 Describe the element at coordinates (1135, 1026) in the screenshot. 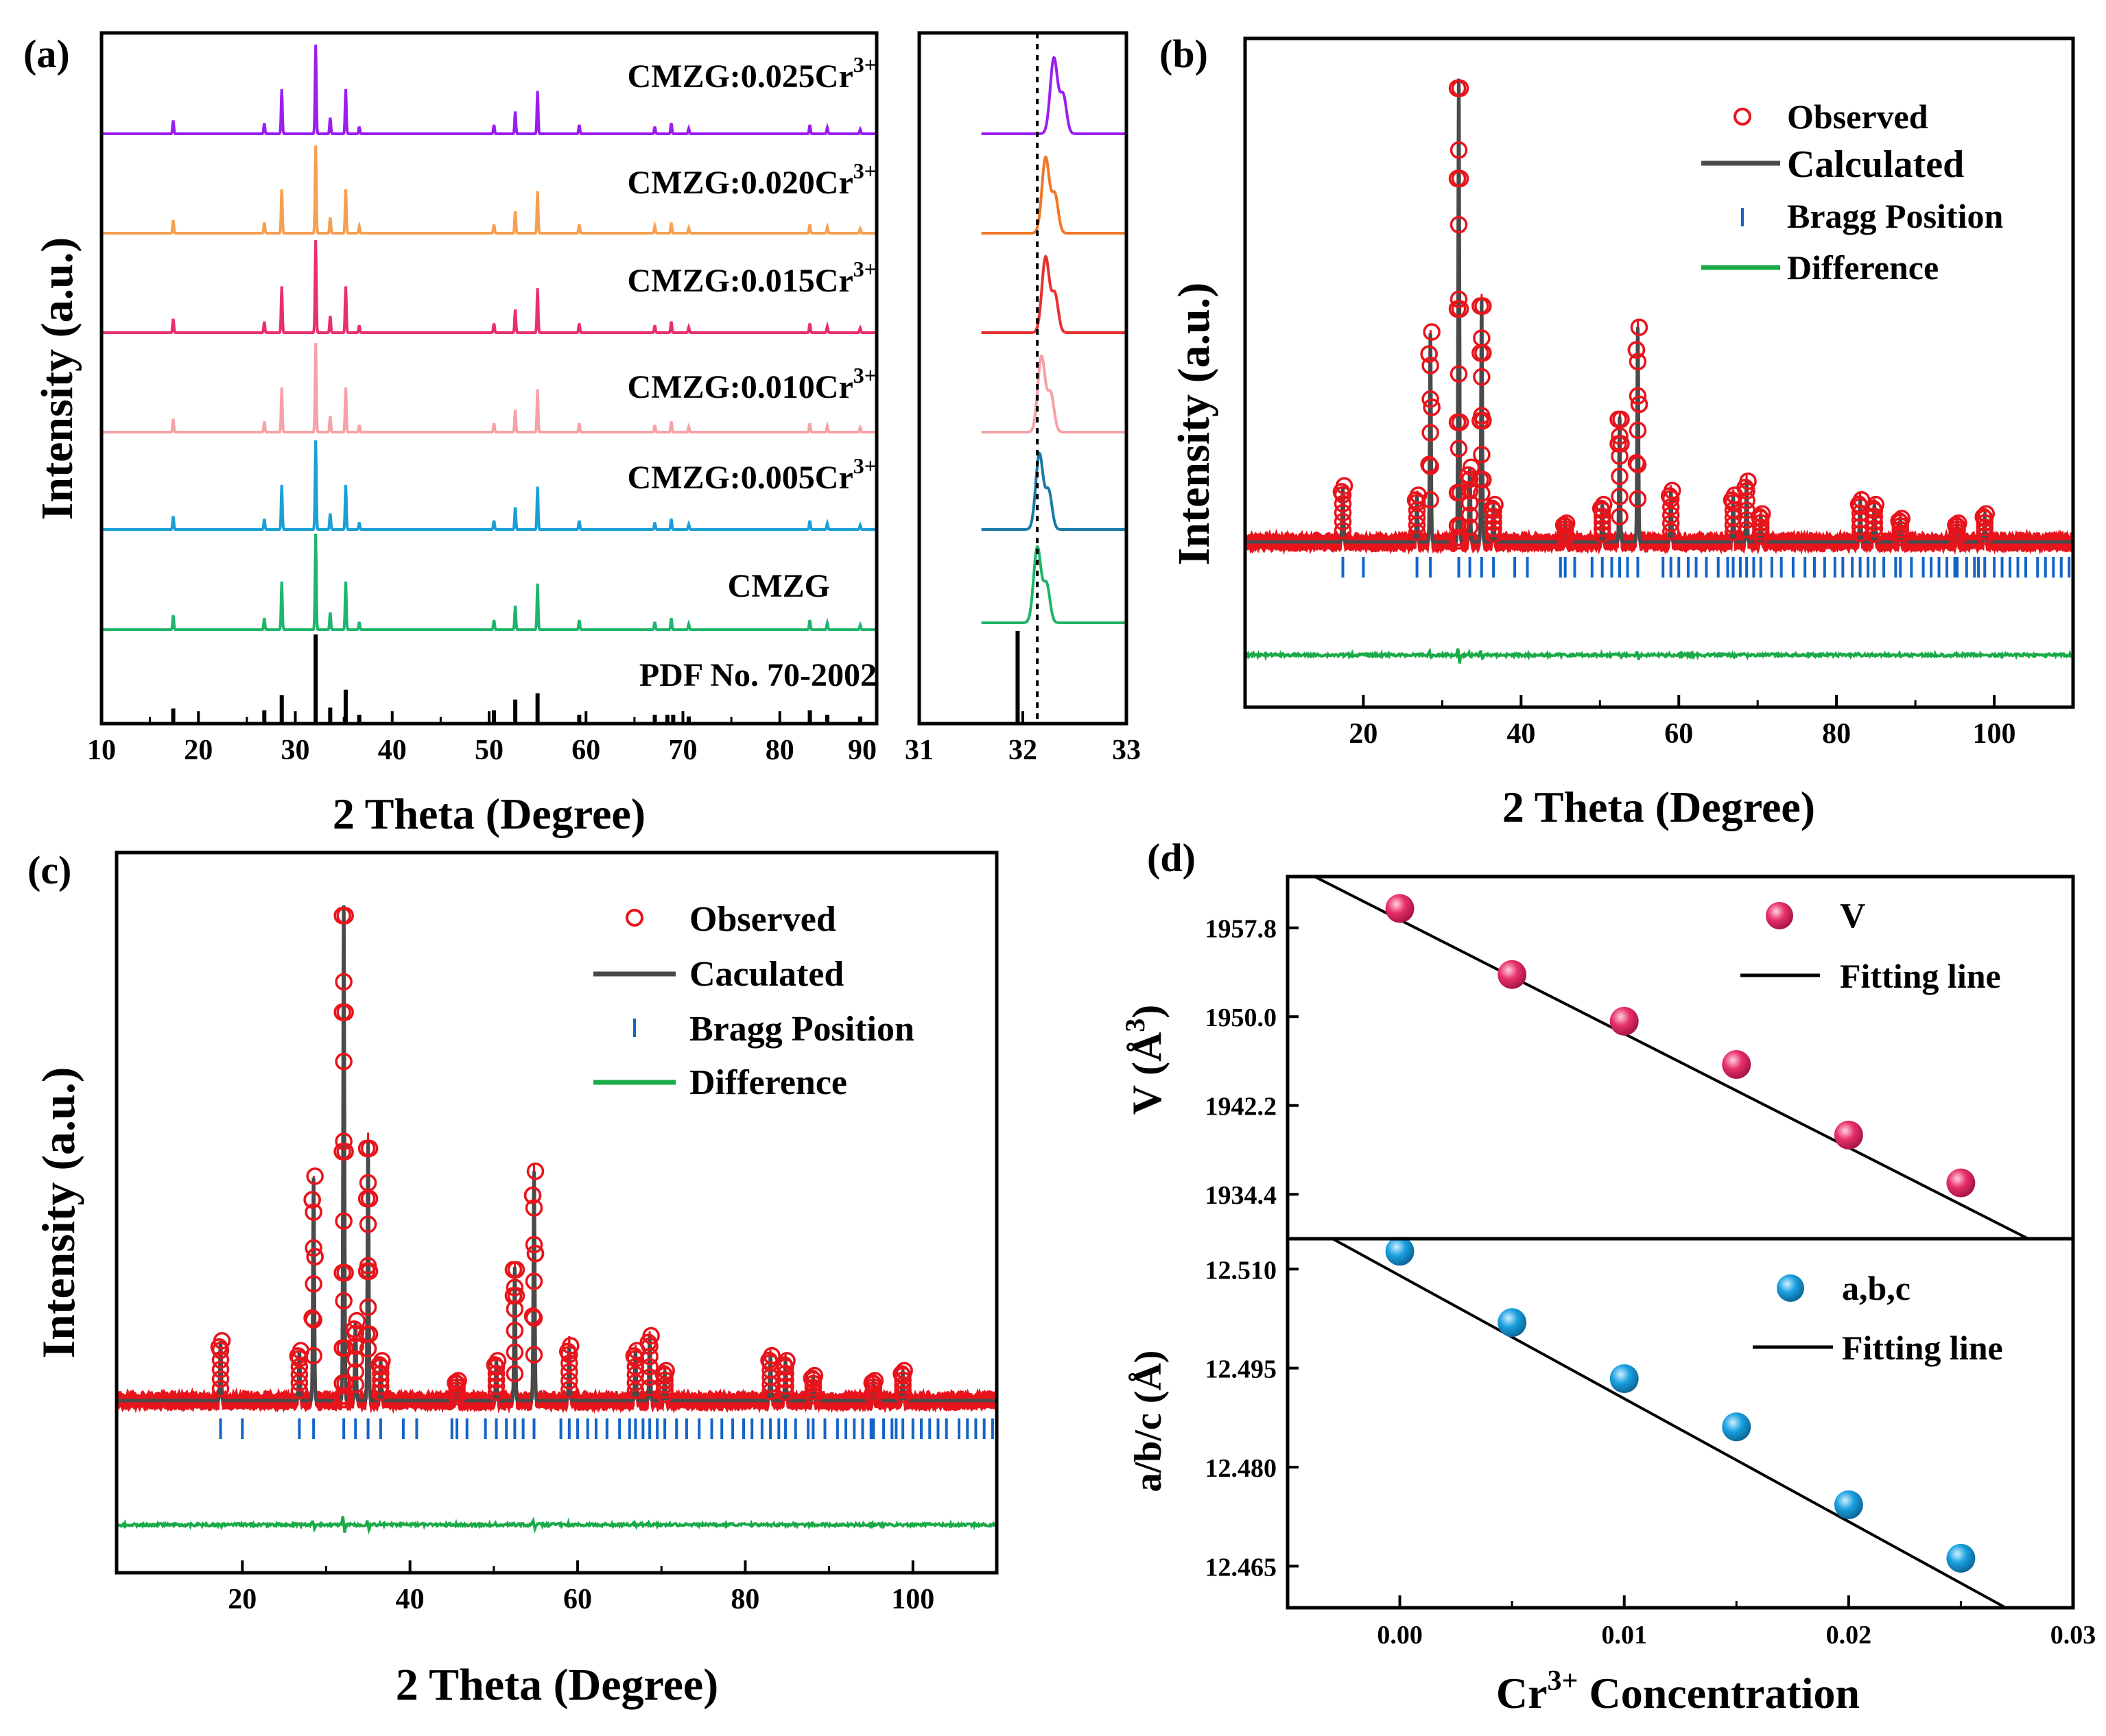

I see `panel-d-top-ylabel-sup: 3` at that location.